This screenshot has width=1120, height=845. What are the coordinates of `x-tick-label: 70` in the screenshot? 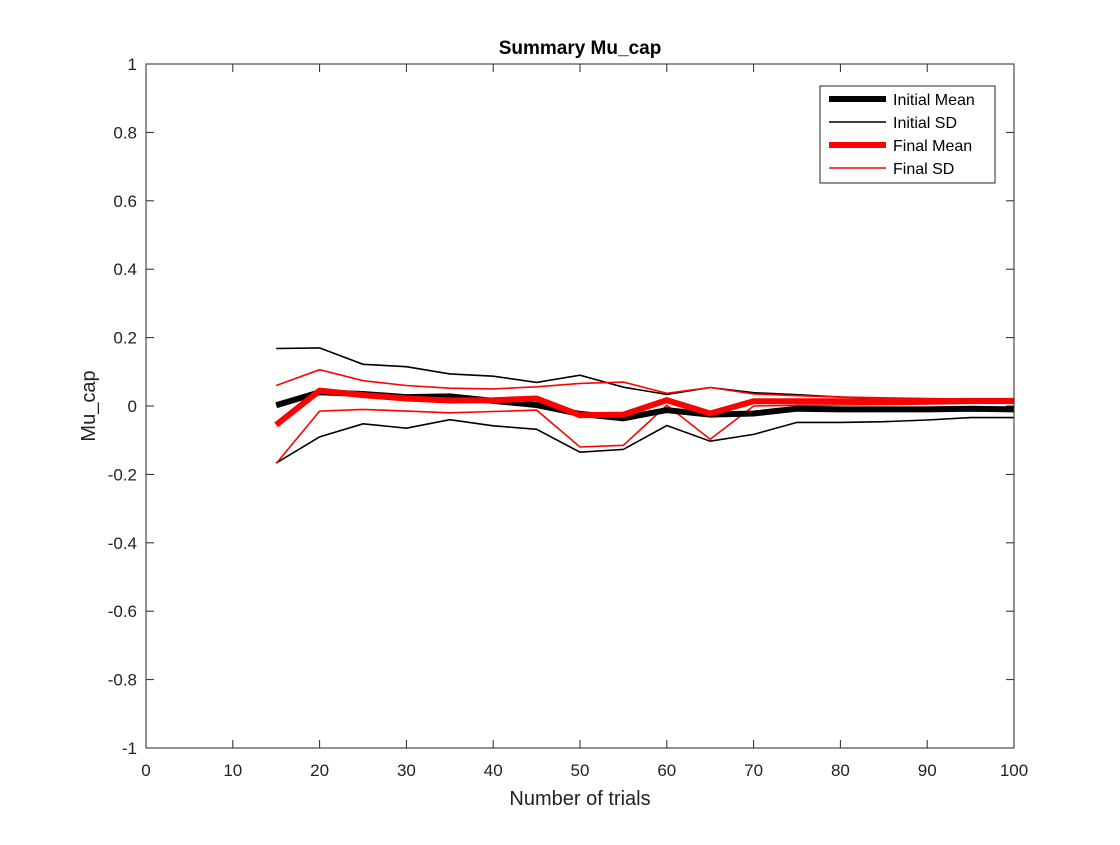 It's located at (753, 770).